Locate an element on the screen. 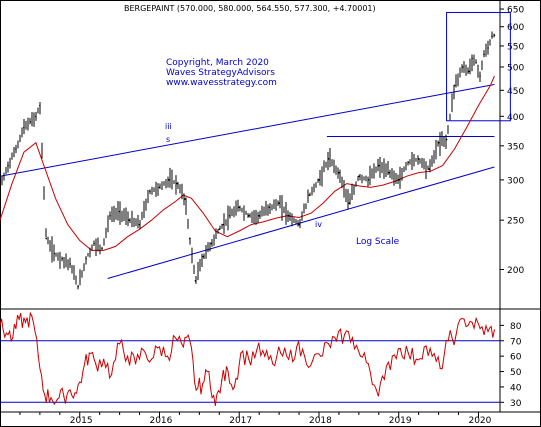  oscillator-tick-label: 30 is located at coordinates (516, 404).